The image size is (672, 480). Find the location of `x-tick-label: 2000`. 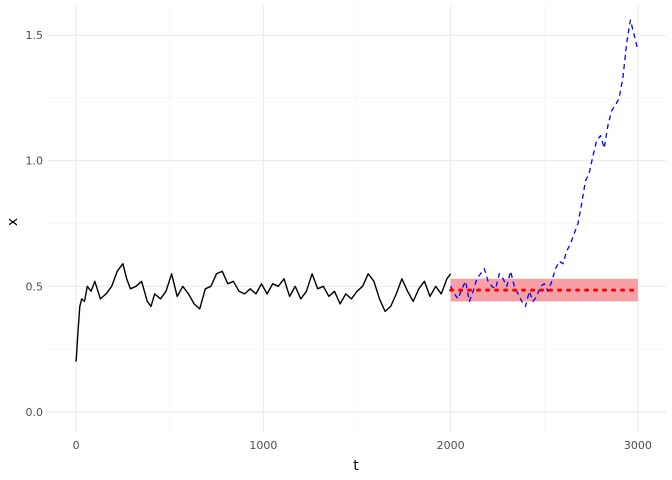

x-tick-label: 2000 is located at coordinates (451, 445).